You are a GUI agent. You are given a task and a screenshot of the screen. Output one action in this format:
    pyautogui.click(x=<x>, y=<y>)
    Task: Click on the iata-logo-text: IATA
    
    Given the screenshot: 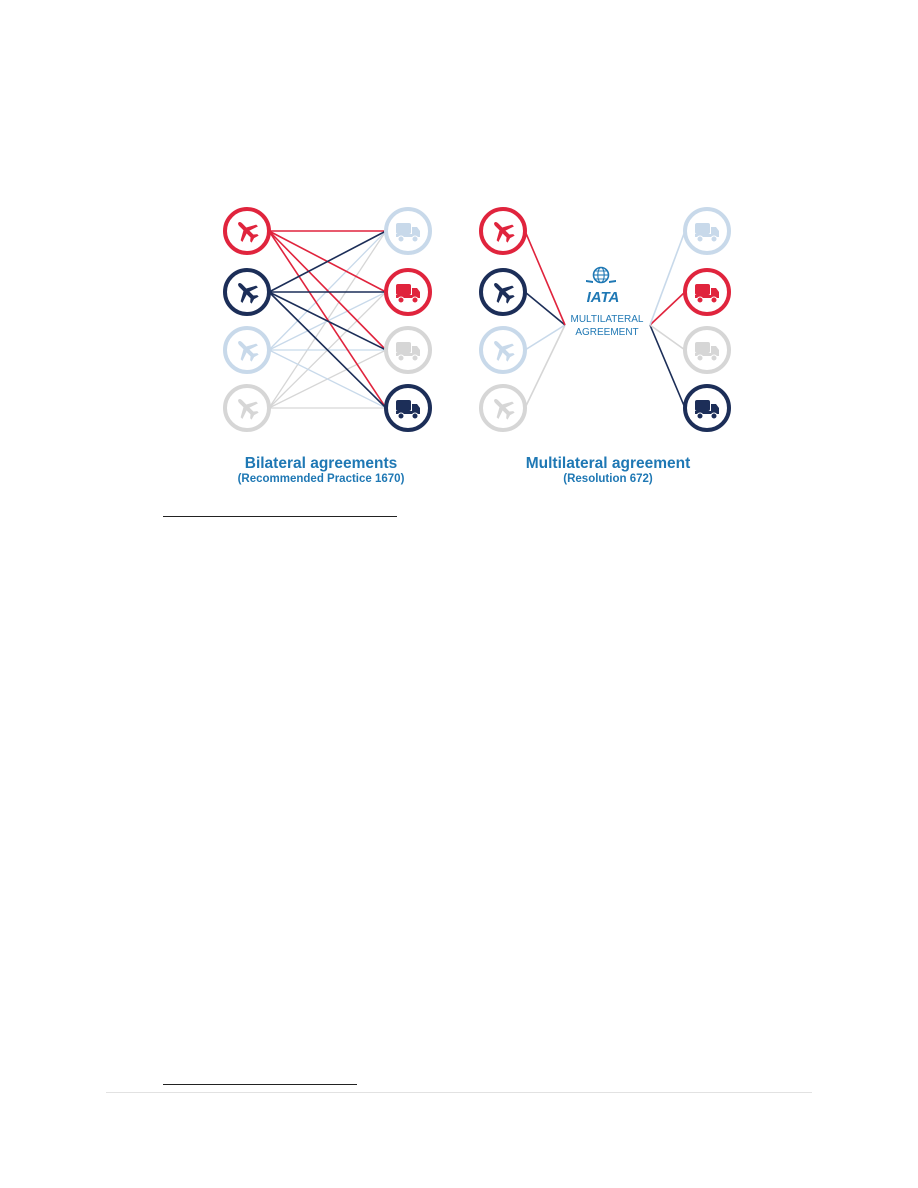 What is the action you would take?
    pyautogui.click(x=603, y=297)
    